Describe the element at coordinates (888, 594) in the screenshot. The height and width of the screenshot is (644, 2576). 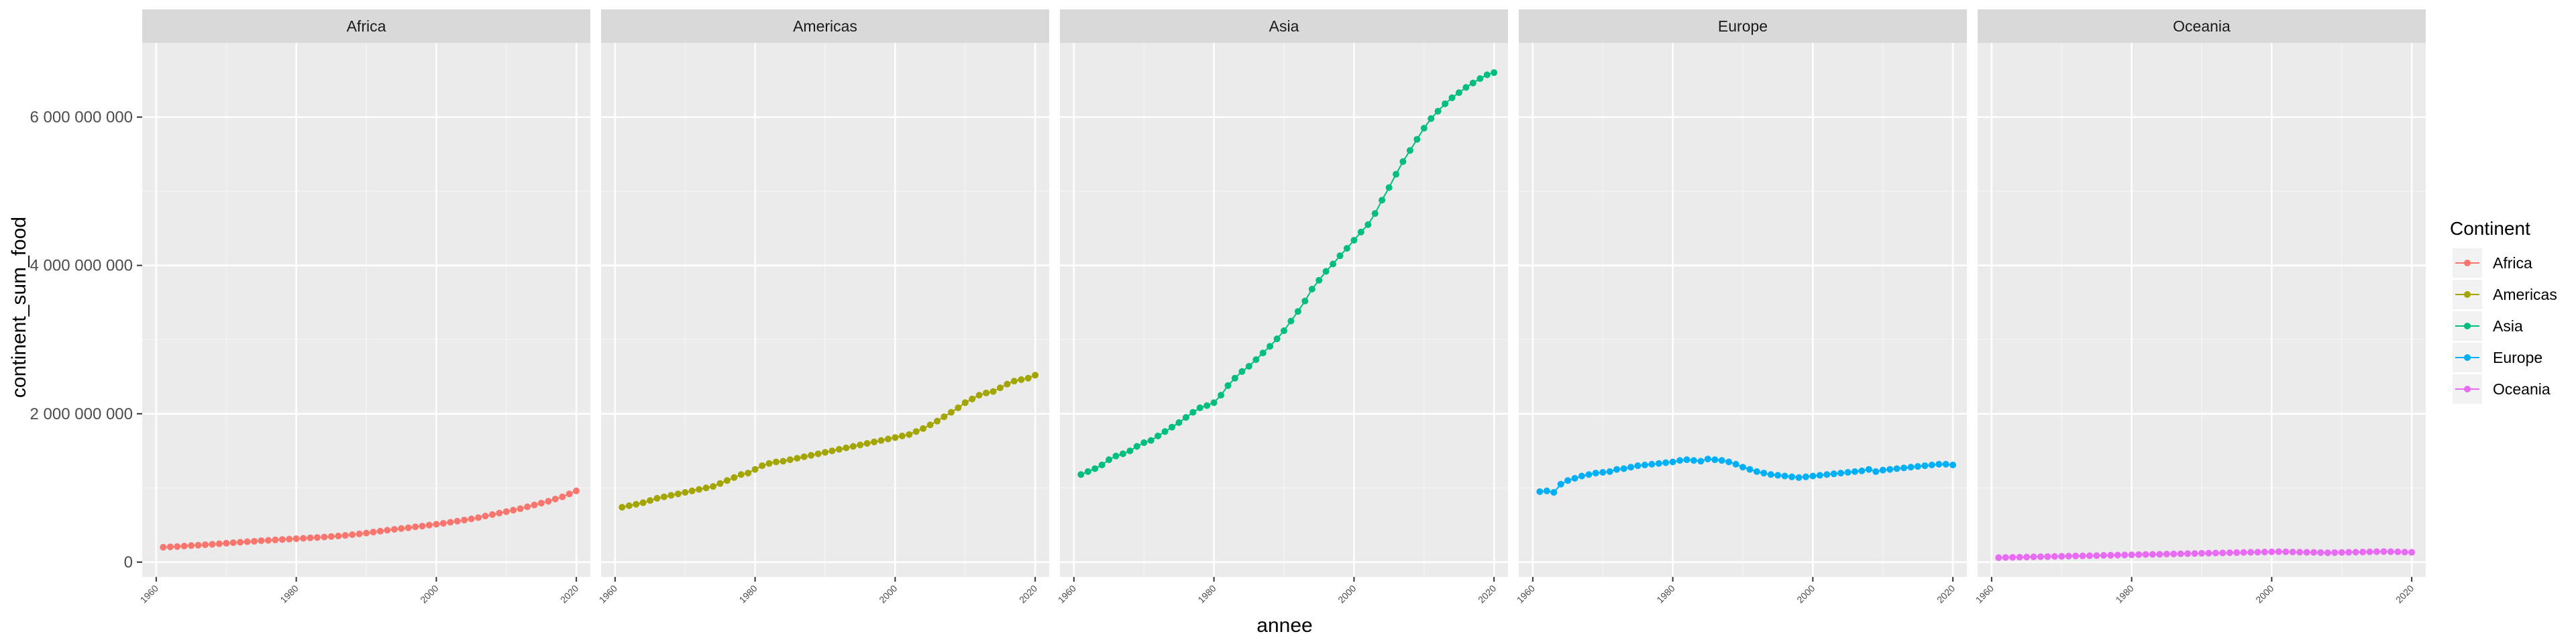
I see `x-tick-label: 2000` at that location.